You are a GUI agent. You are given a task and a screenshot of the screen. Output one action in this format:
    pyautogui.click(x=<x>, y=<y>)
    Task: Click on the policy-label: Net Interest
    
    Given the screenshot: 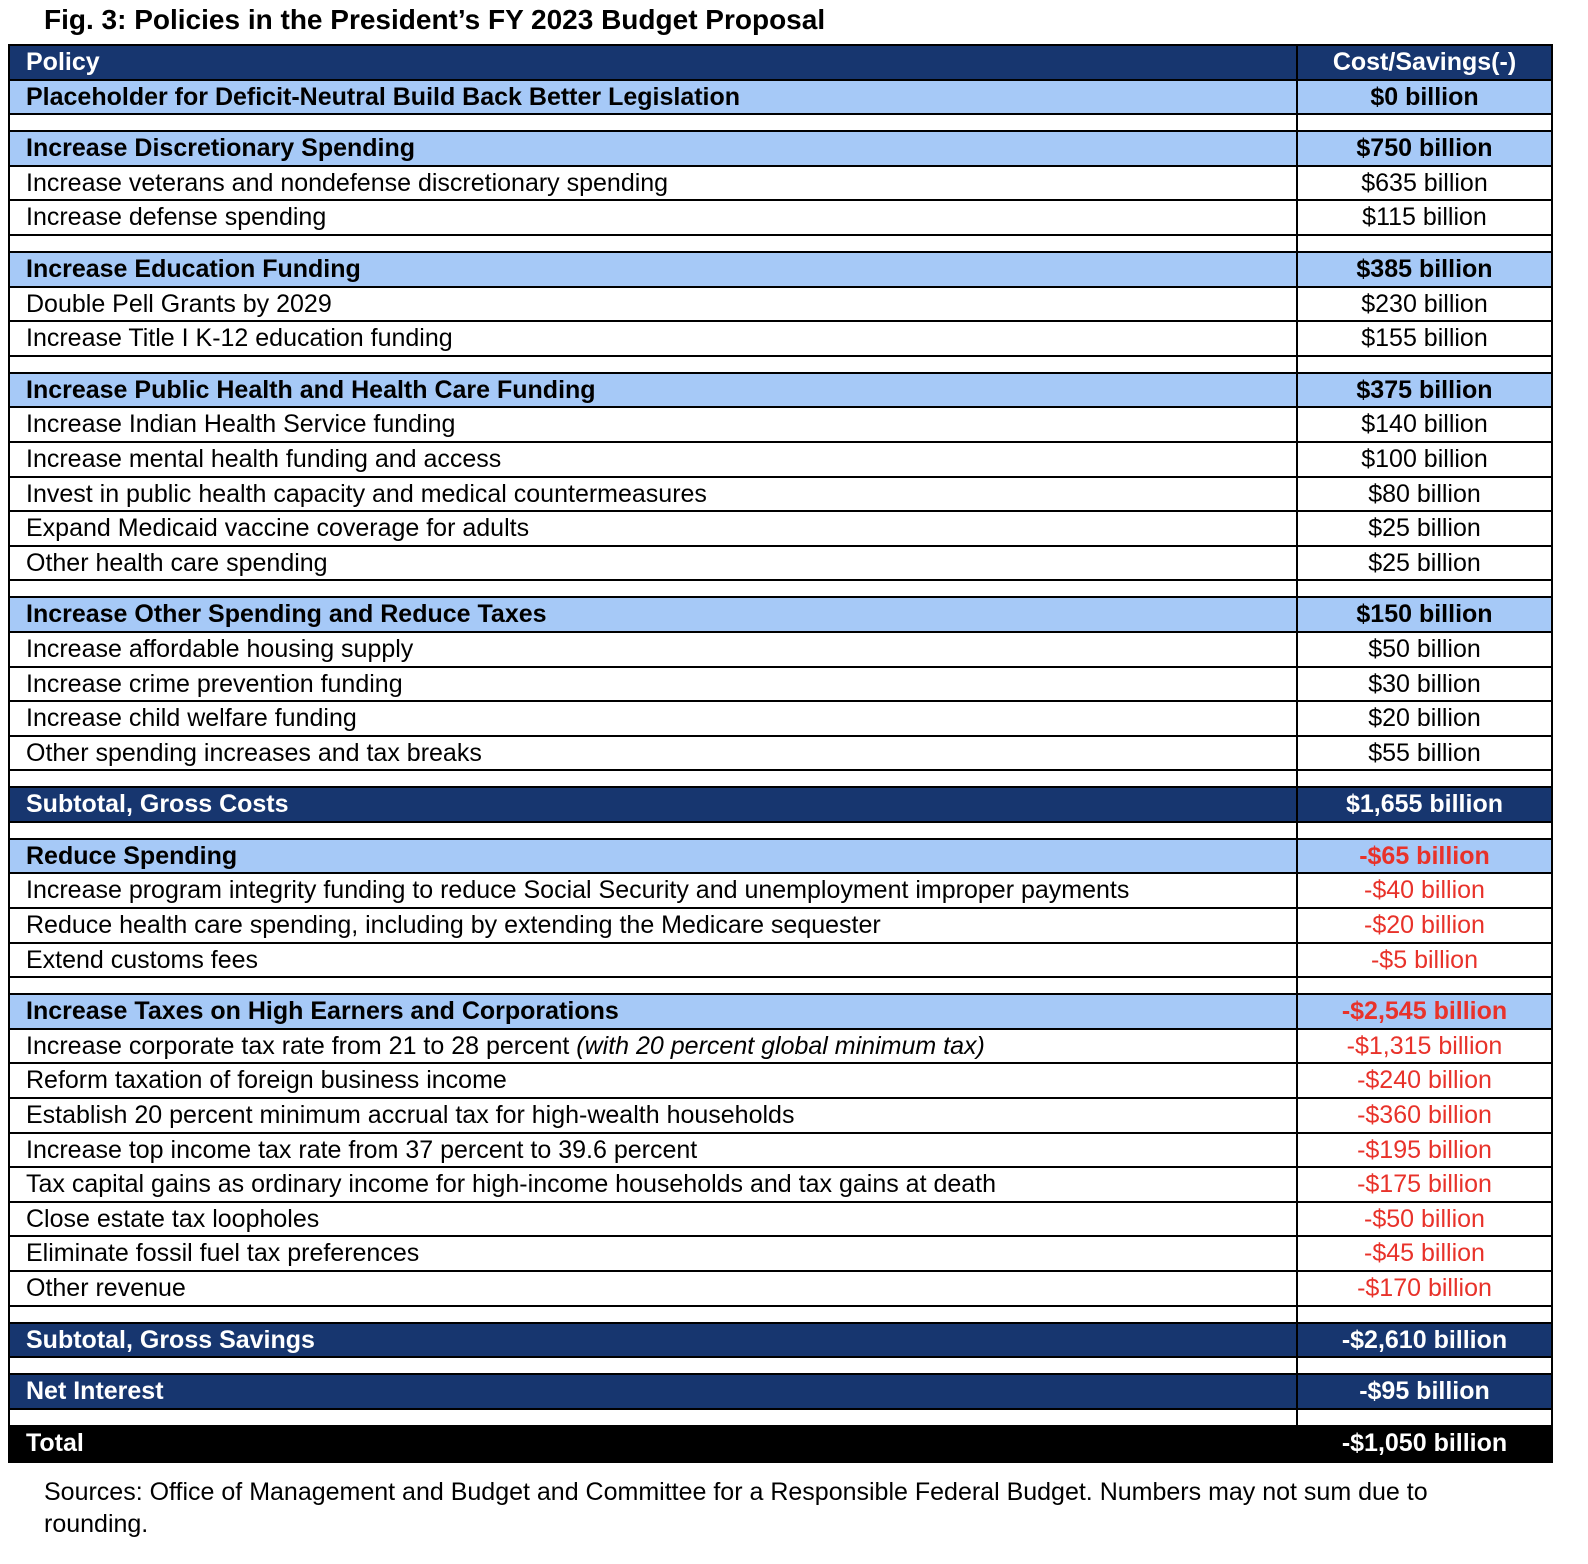 What is the action you would take?
    pyautogui.click(x=95, y=1391)
    